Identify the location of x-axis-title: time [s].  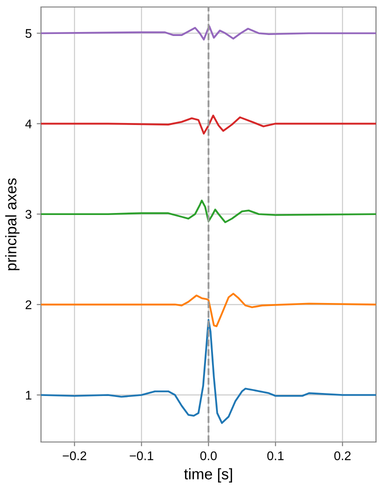
(208, 475).